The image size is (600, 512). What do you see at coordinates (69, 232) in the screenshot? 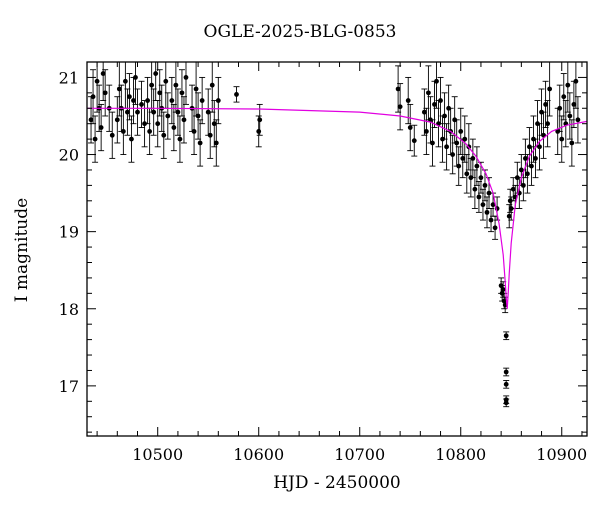
I see `y-tick-label: 19` at bounding box center [69, 232].